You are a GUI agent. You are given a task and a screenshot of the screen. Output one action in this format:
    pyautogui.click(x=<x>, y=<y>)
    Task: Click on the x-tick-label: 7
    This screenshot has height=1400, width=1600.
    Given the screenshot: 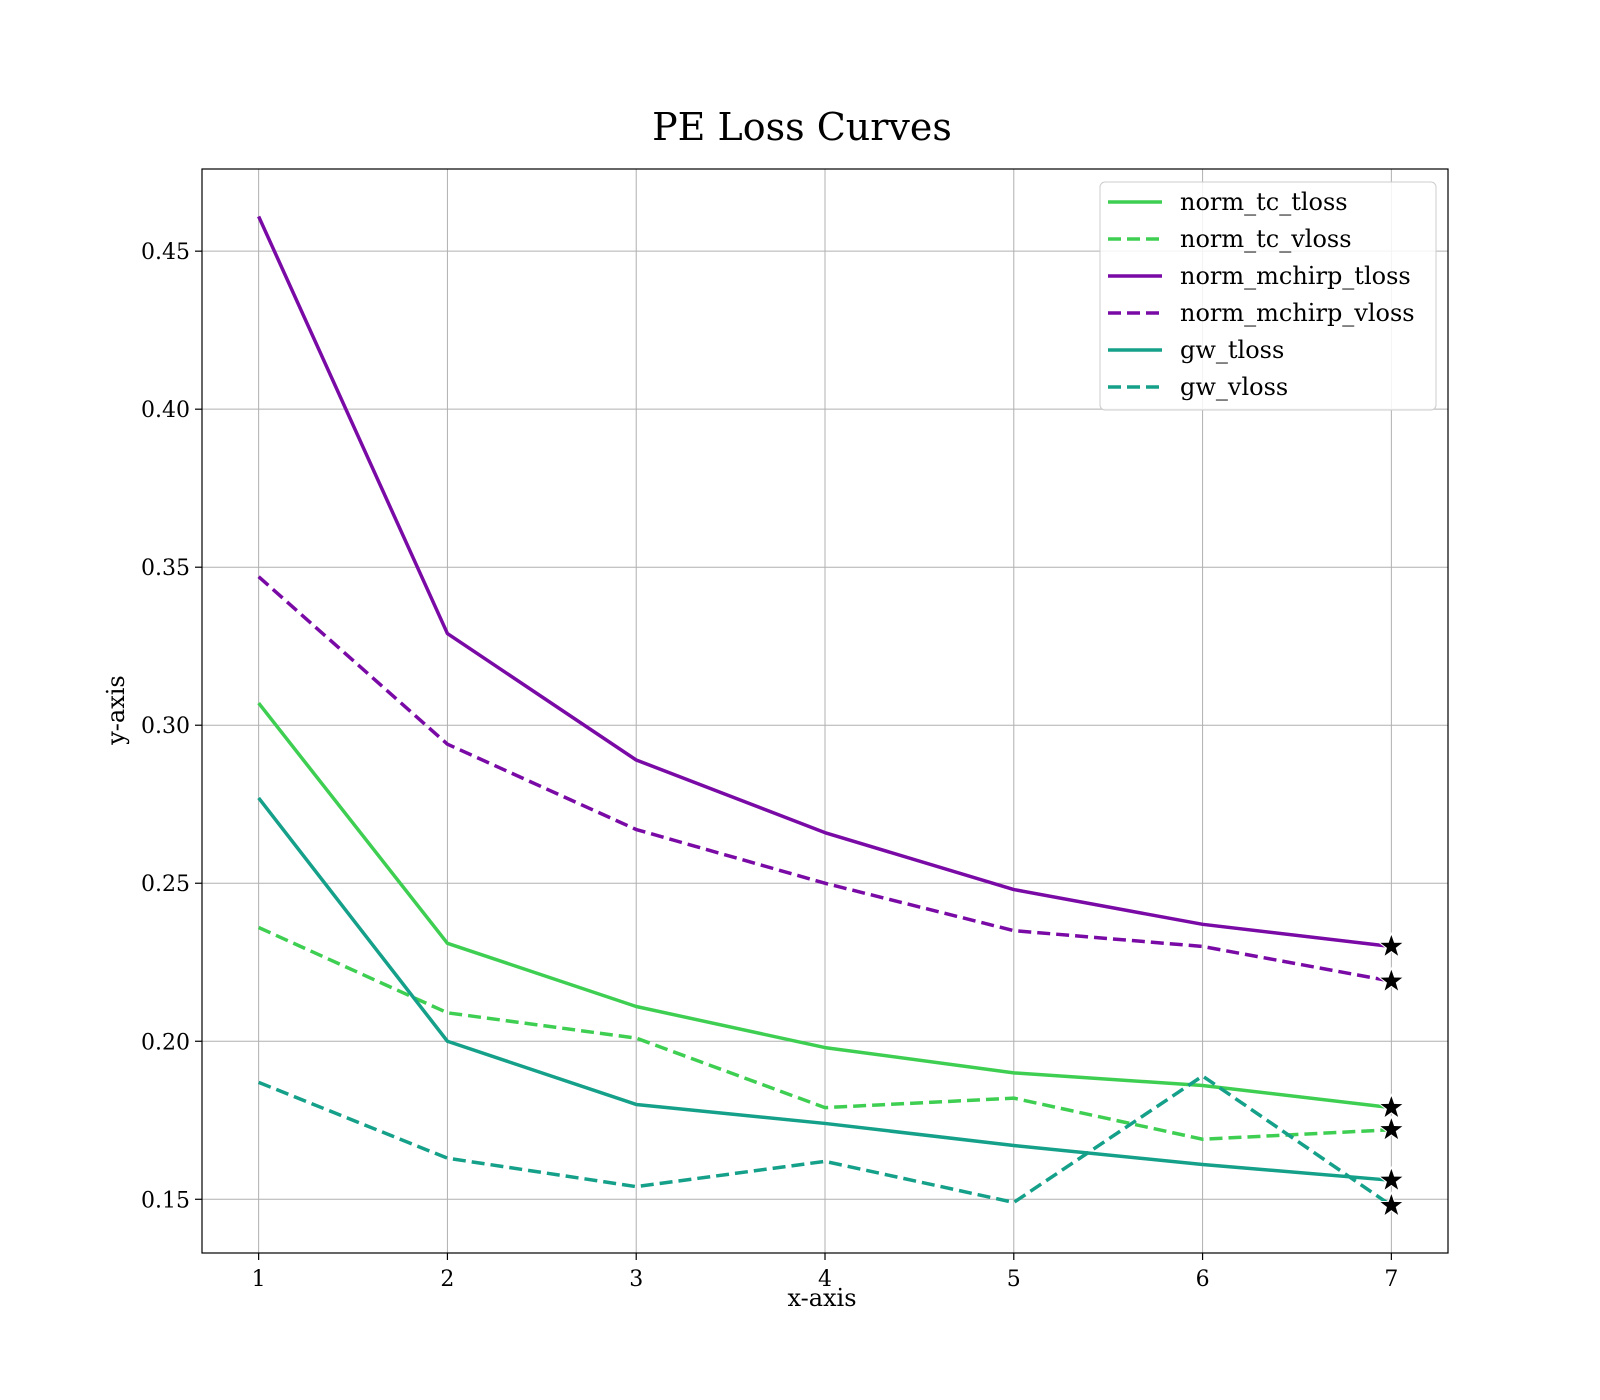 What is the action you would take?
    pyautogui.click(x=1391, y=1279)
    